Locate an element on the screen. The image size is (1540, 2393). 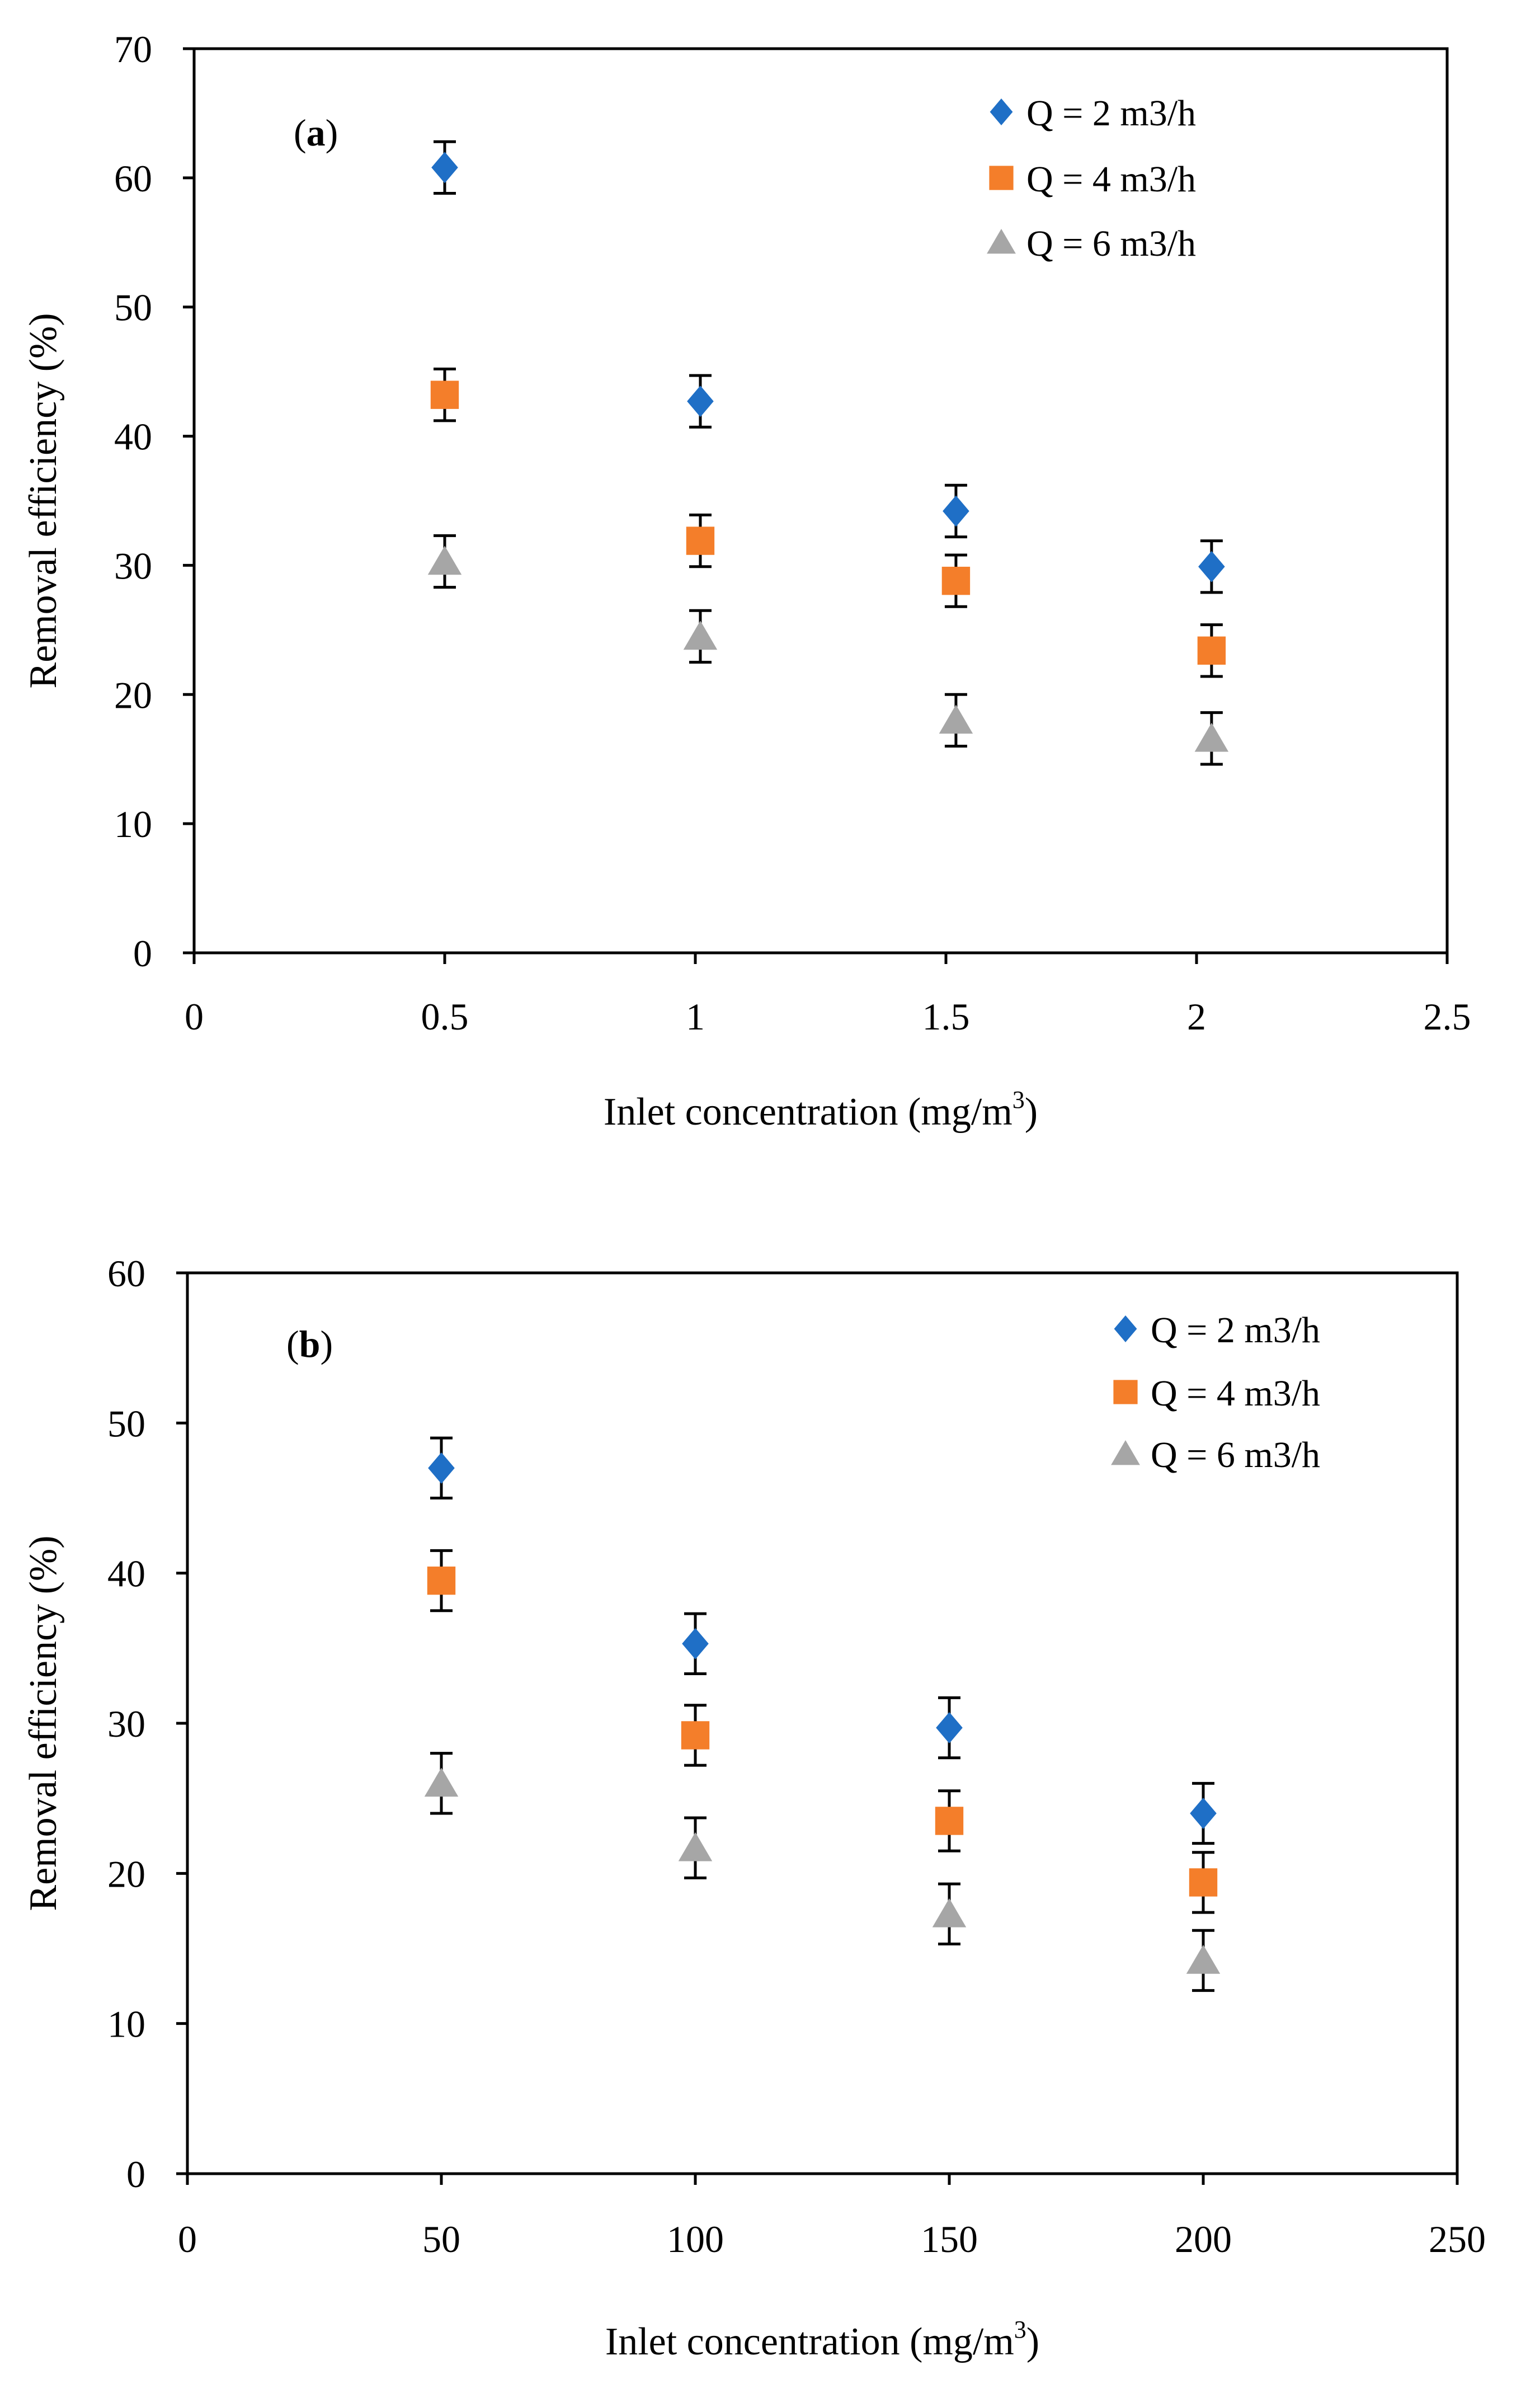
x-tick-label: 250 is located at coordinates (1457, 2239).